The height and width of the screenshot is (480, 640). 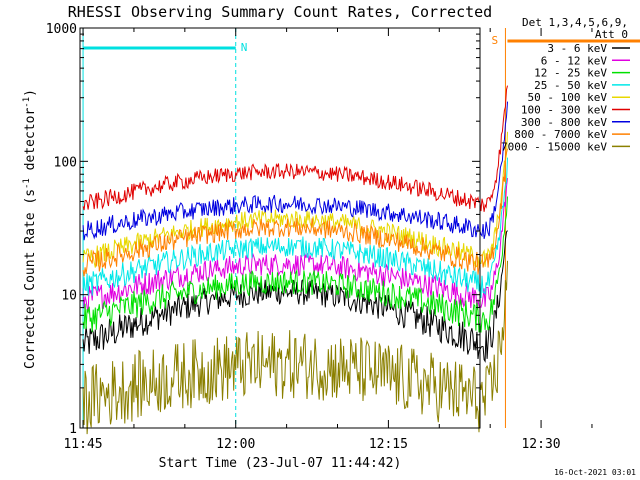 What do you see at coordinates (73, 429) in the screenshot?
I see `y-tick-label: 1` at bounding box center [73, 429].